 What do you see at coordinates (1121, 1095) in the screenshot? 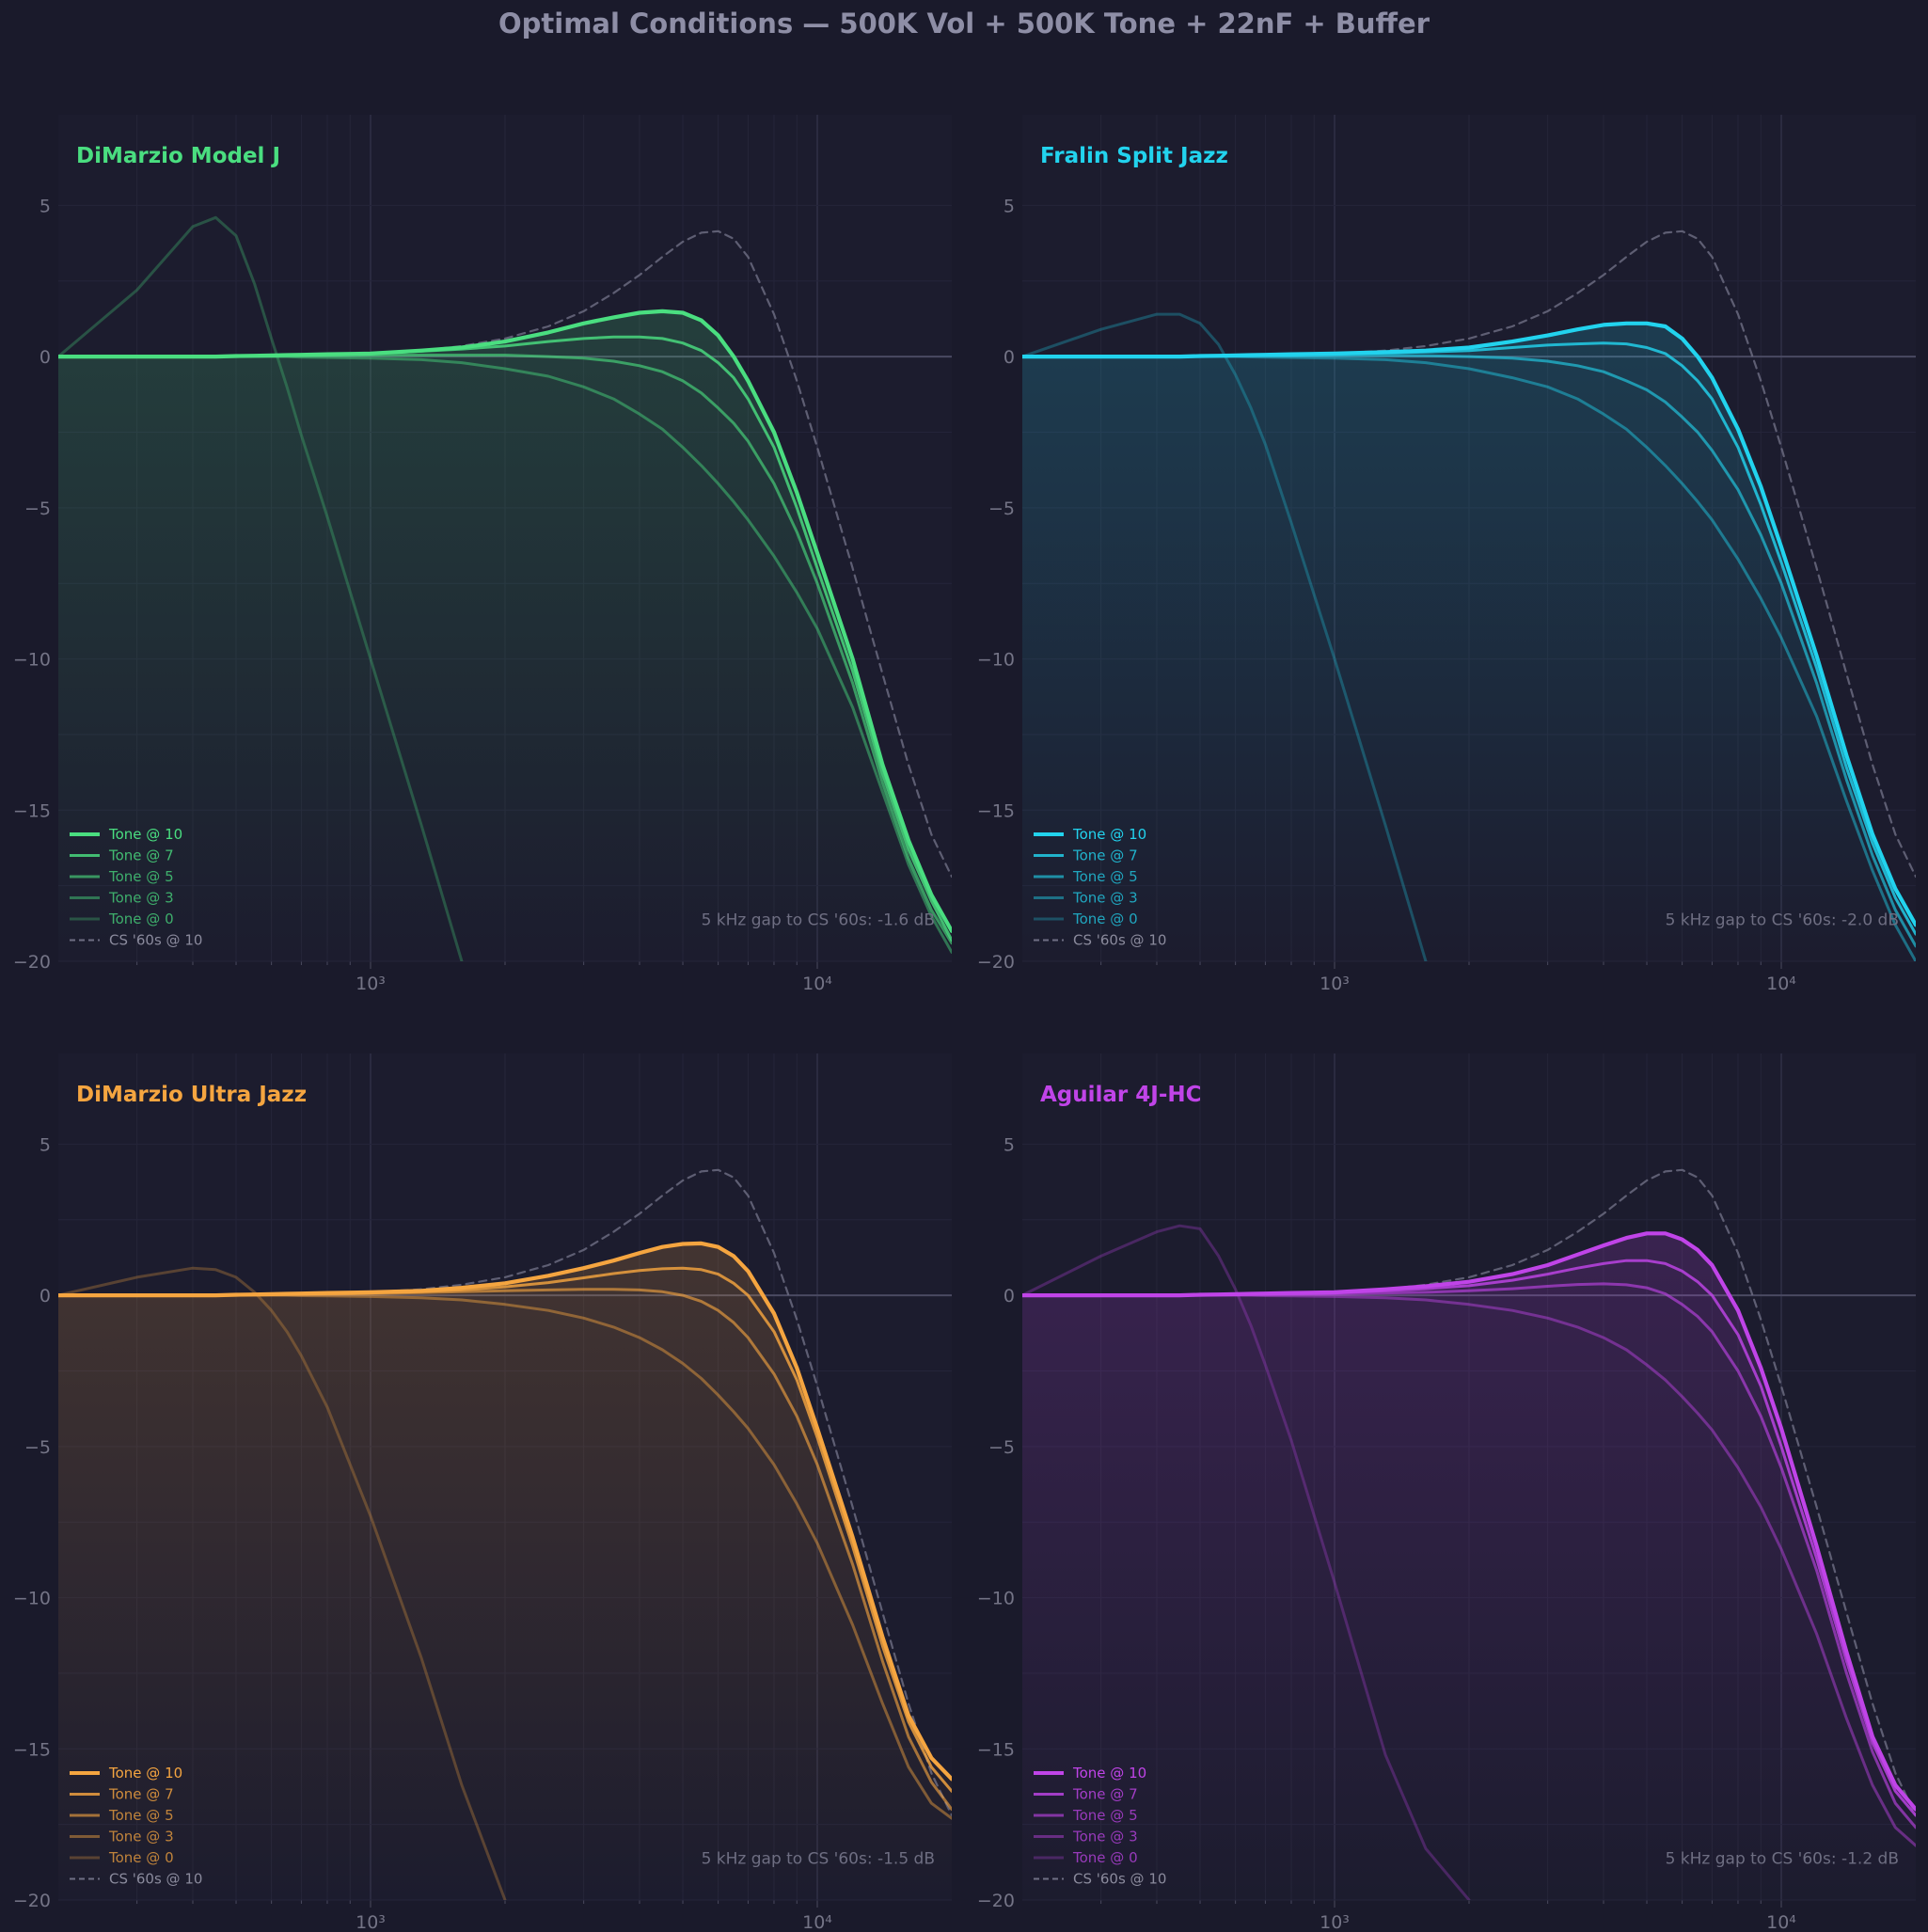
I see `panel-title: Aguilar 4J-HC` at bounding box center [1121, 1095].